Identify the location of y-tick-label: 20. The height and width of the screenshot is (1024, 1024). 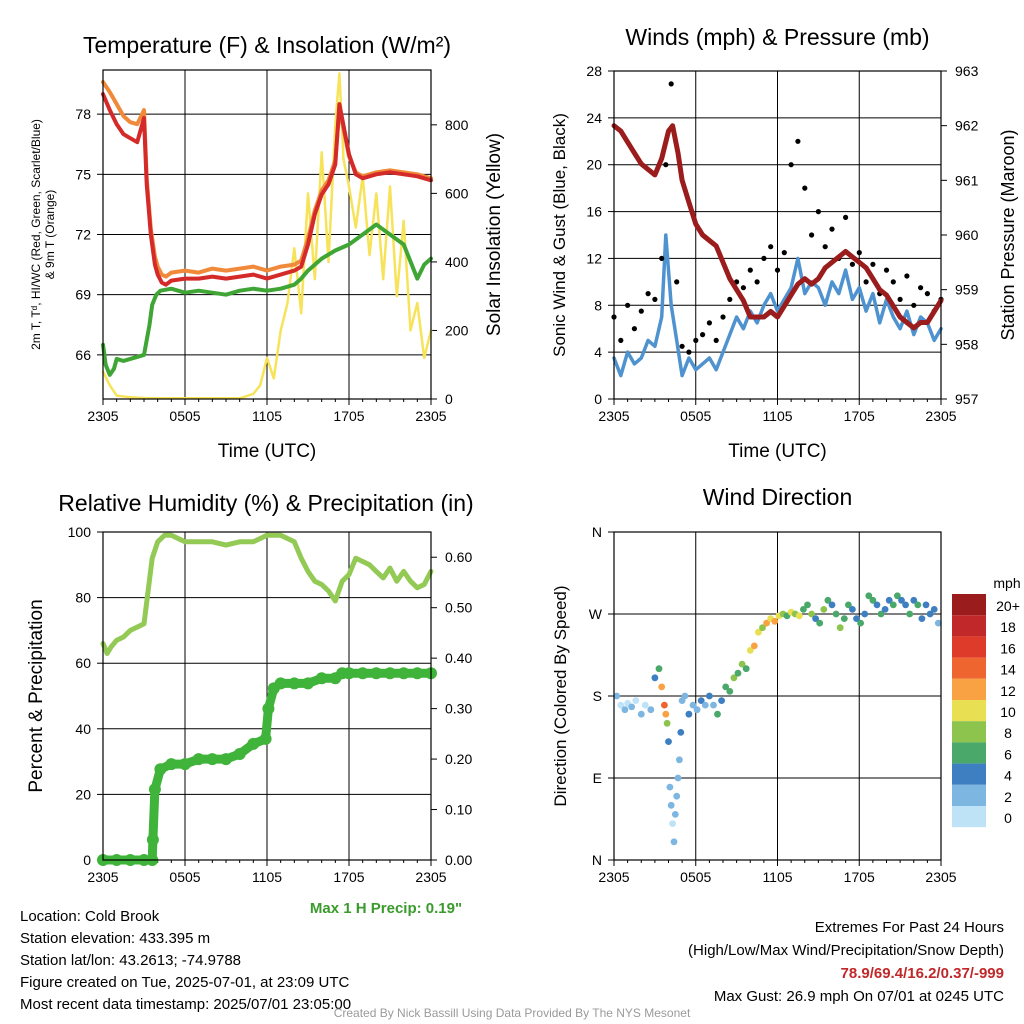
(594, 165).